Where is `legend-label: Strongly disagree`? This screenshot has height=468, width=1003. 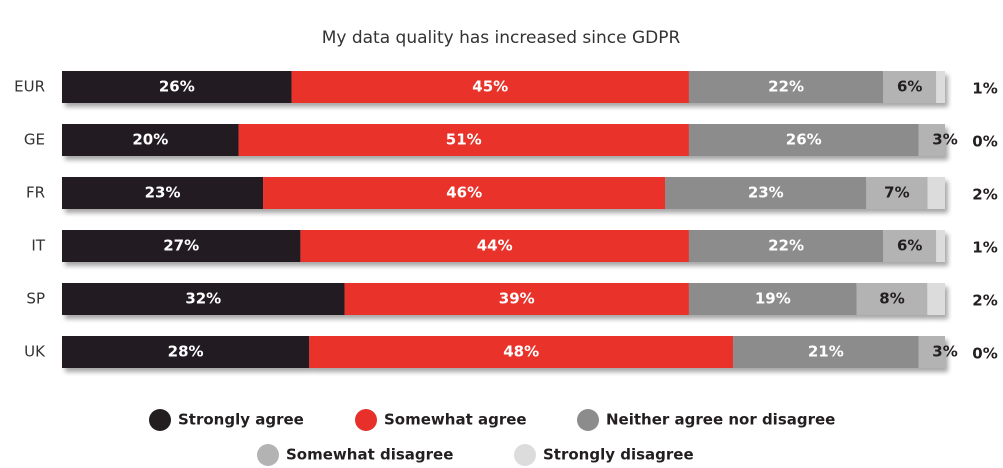 legend-label: Strongly disagree is located at coordinates (618, 455).